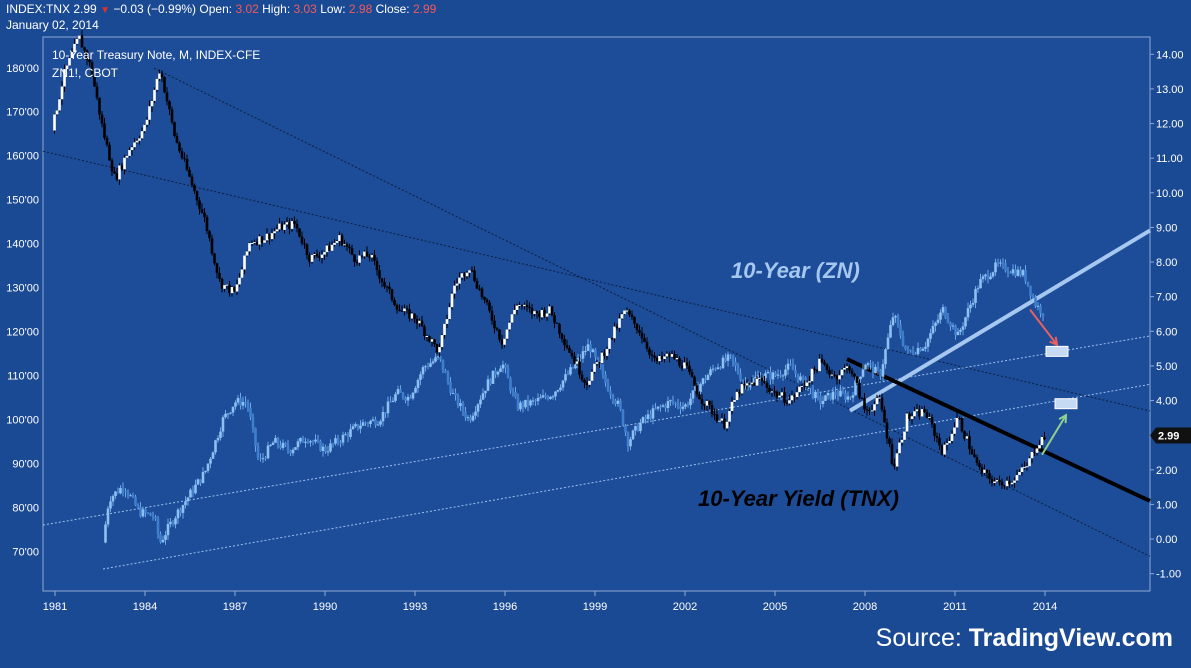  What do you see at coordinates (22, 421) in the screenshot?
I see `y-left-tick-label: 100'00` at bounding box center [22, 421].